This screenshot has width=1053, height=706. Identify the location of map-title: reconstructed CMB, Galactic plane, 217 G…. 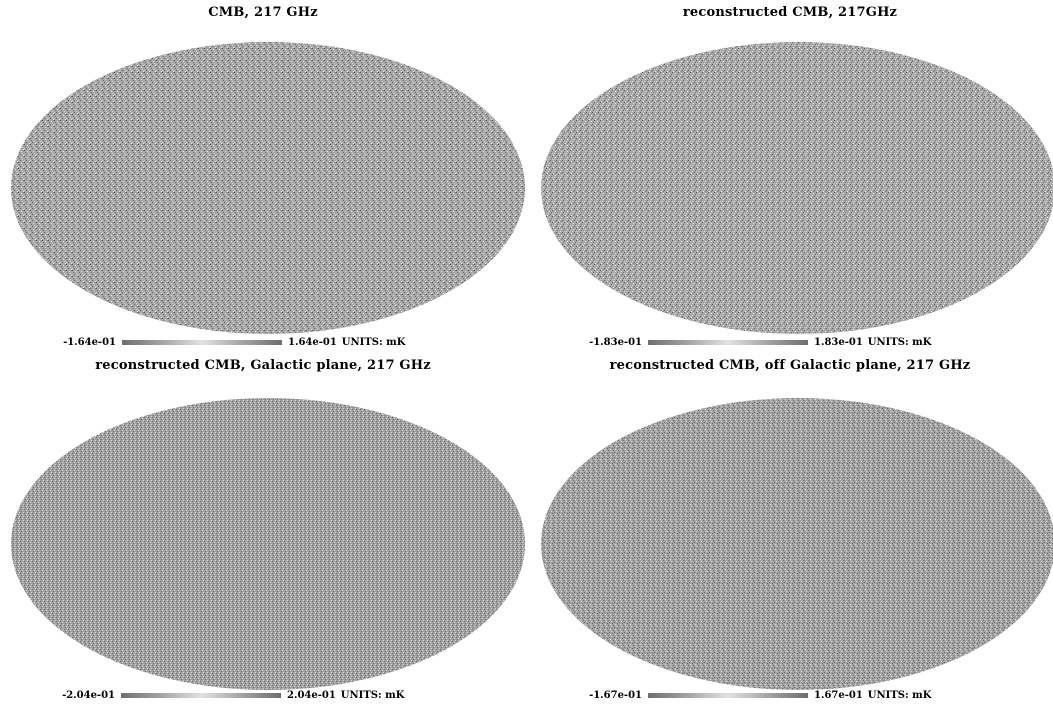
(263, 365).